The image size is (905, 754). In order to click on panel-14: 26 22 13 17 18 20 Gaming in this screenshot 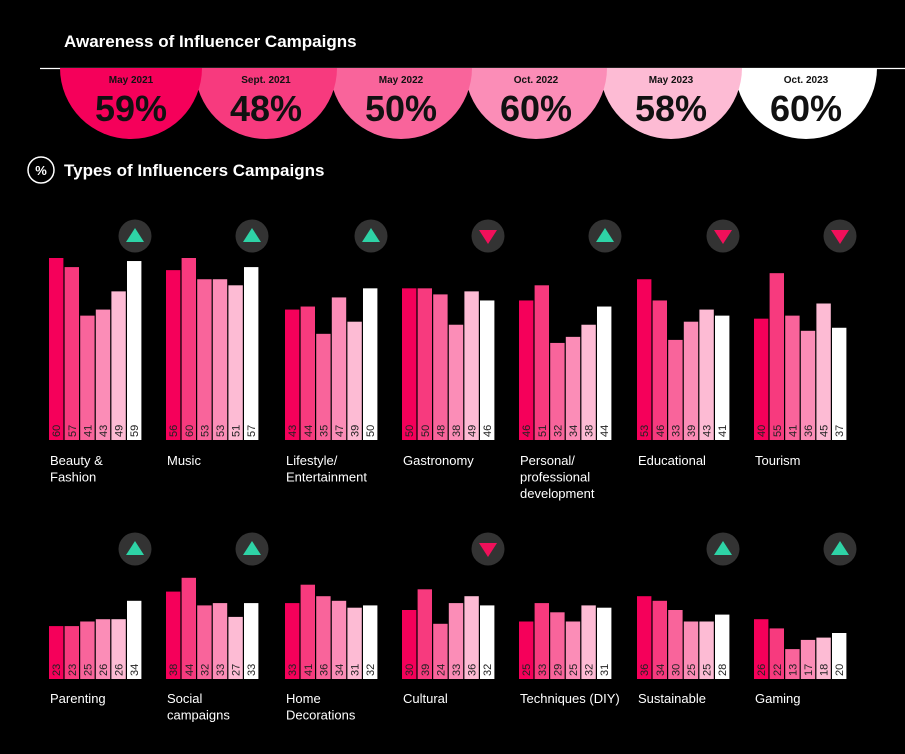, I will do `click(805, 619)`.